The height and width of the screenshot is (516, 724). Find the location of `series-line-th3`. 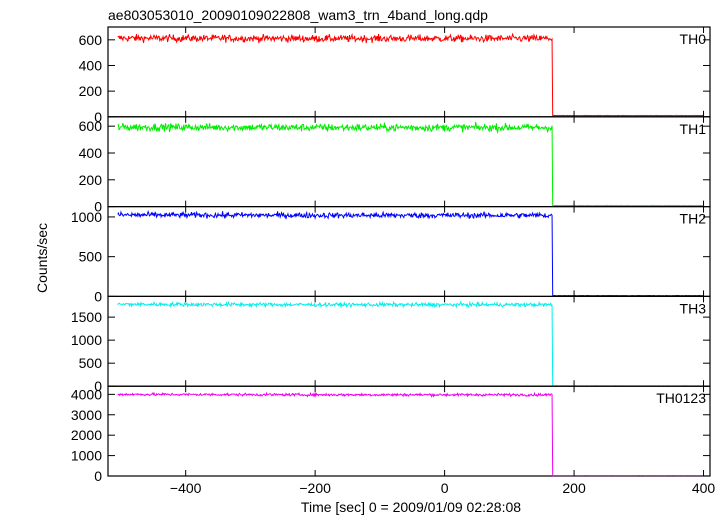

series-line-th3 is located at coordinates (410, 343).